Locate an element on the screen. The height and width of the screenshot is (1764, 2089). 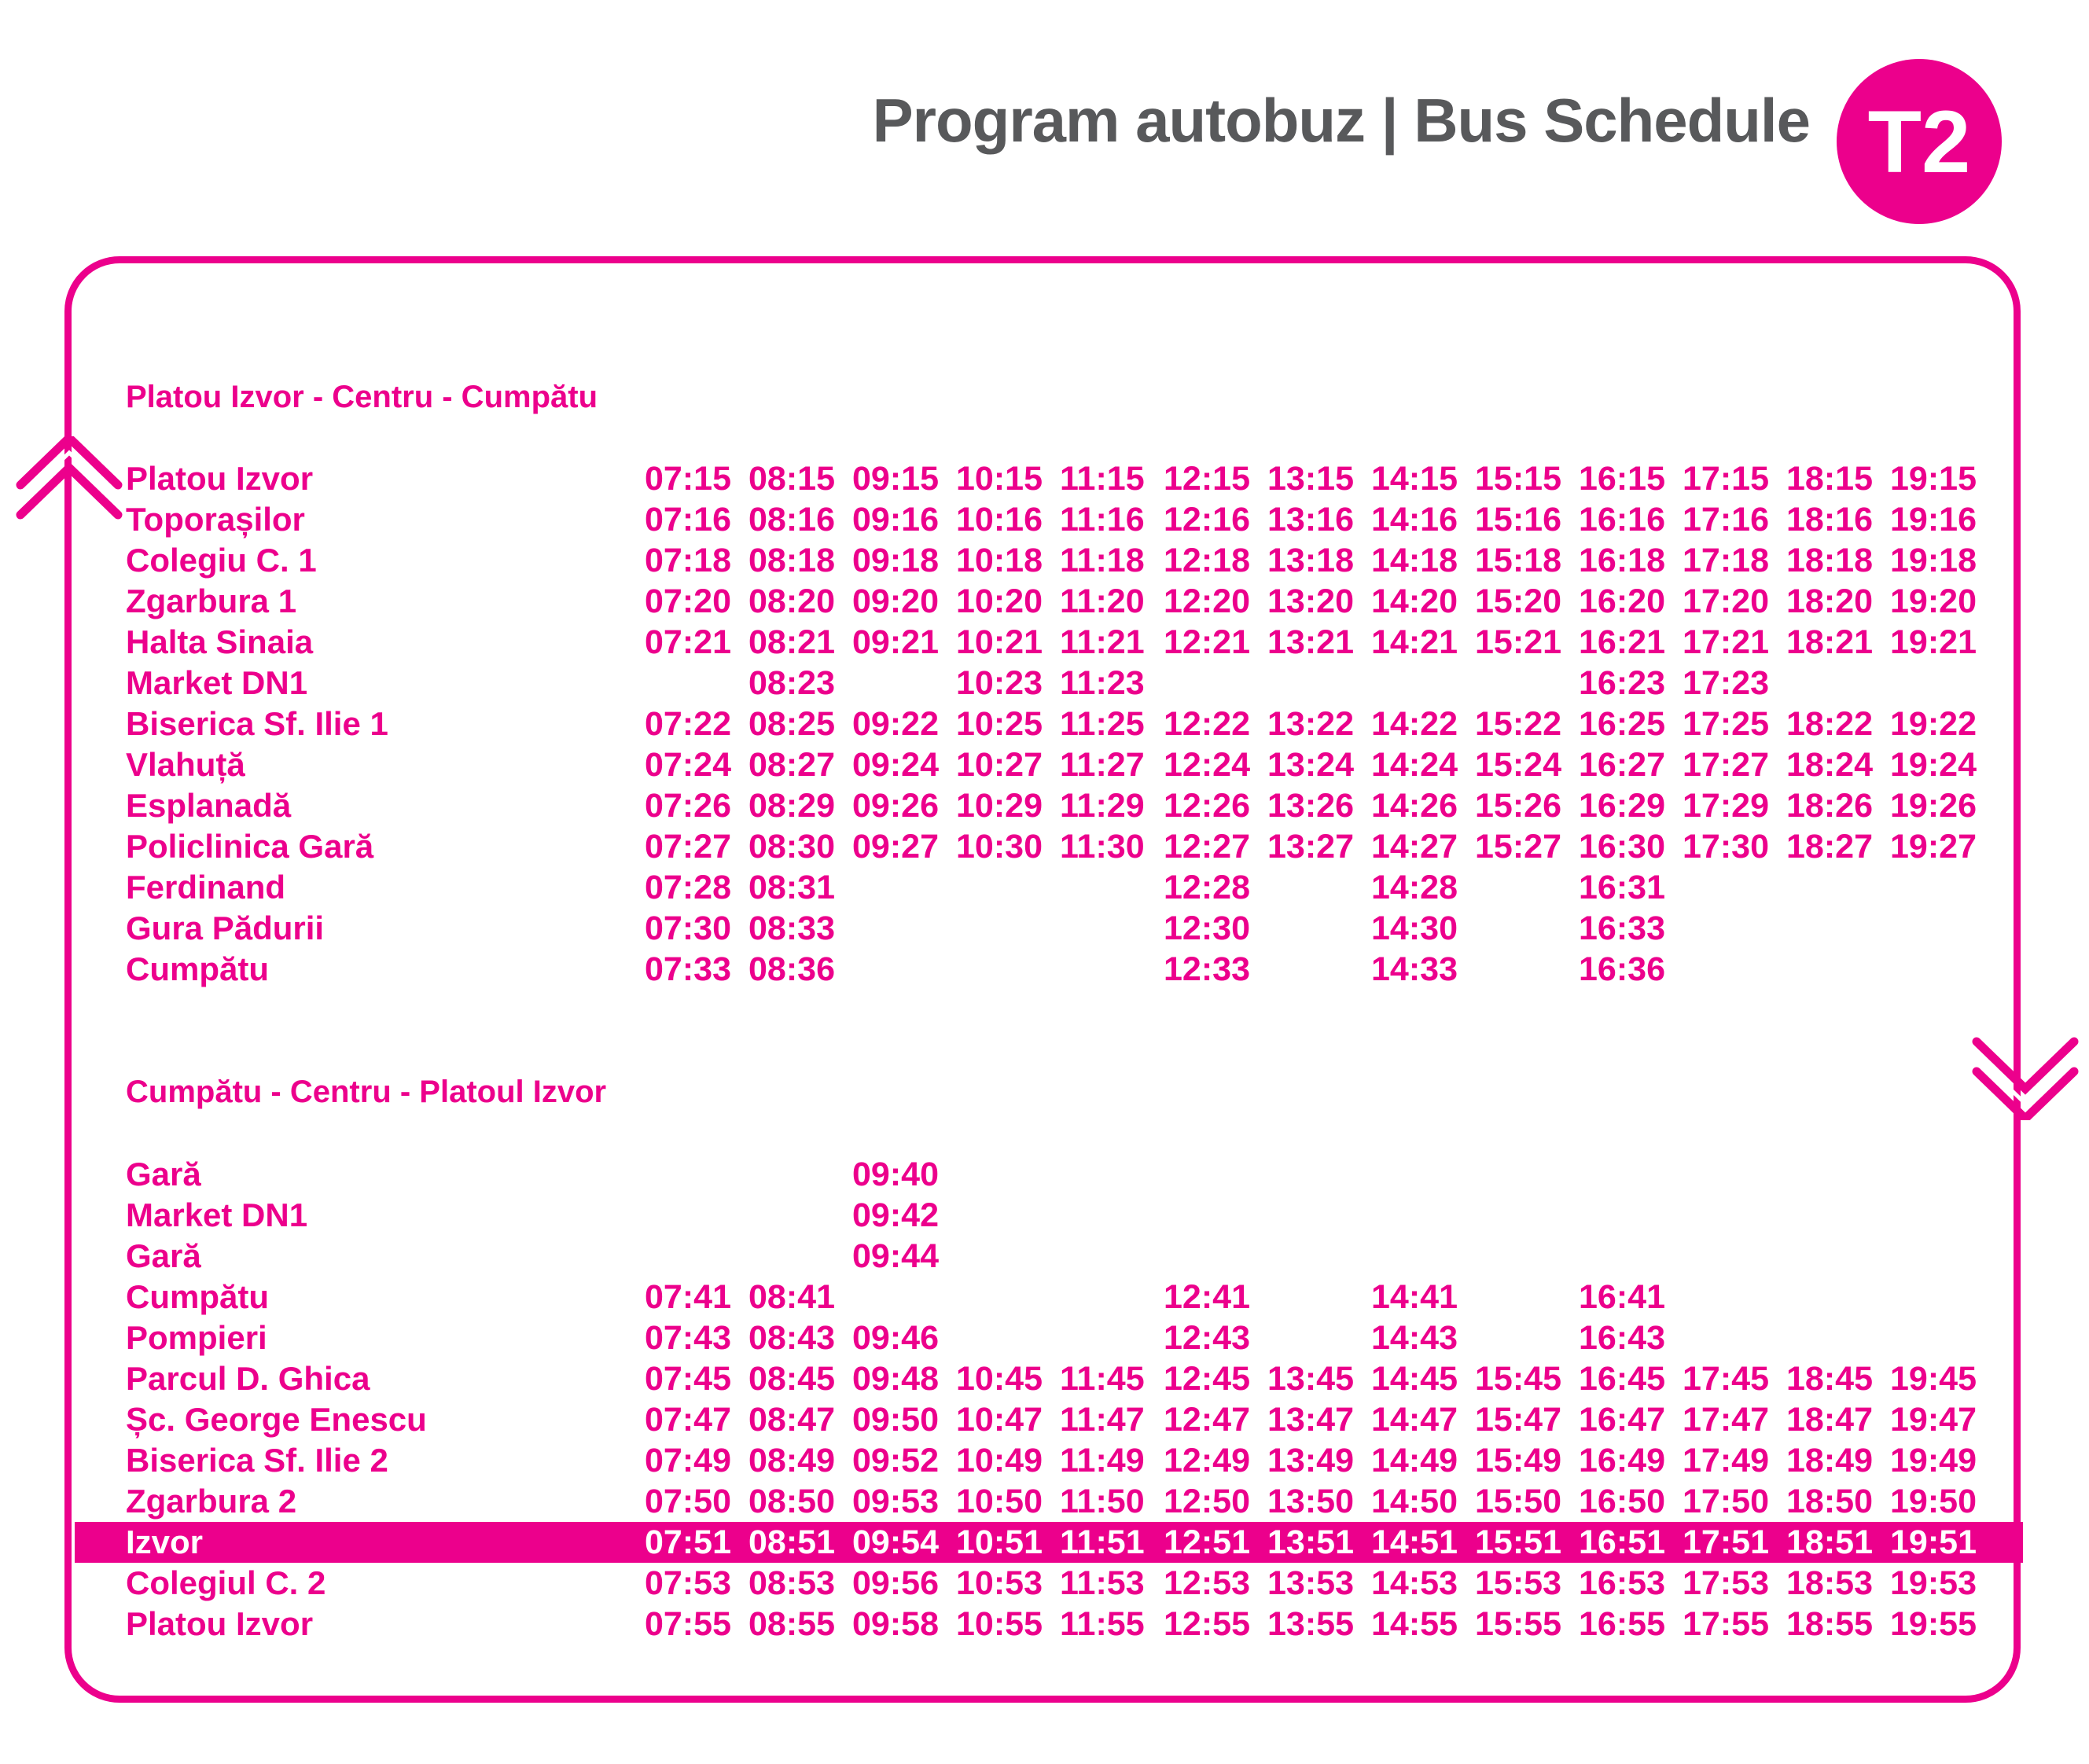
departure-time: 10:50 is located at coordinates (999, 1502).